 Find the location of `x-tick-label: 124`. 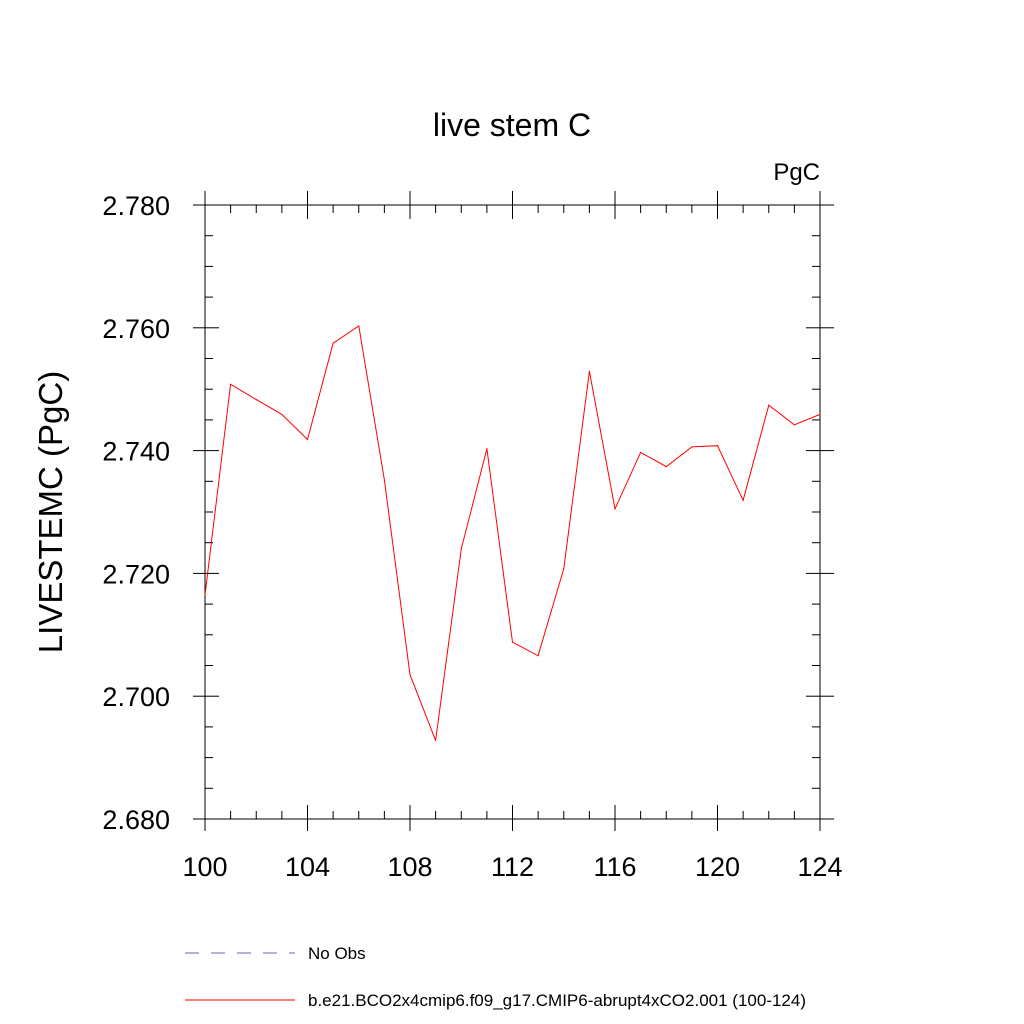

x-tick-label: 124 is located at coordinates (819, 867).